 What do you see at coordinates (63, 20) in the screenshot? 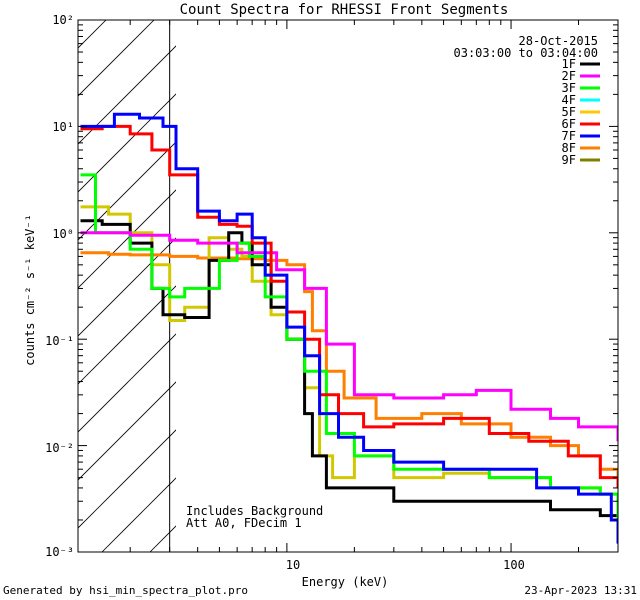
I see `y-tick-label: 10²` at bounding box center [63, 20].